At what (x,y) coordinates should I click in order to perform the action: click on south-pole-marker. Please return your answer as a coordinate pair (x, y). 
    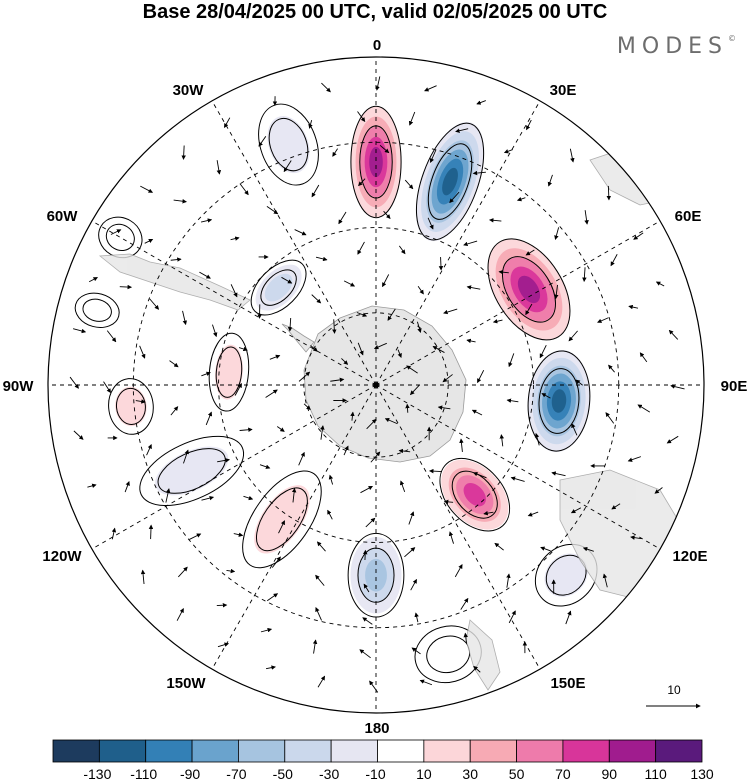
    Looking at the image, I should click on (376, 385).